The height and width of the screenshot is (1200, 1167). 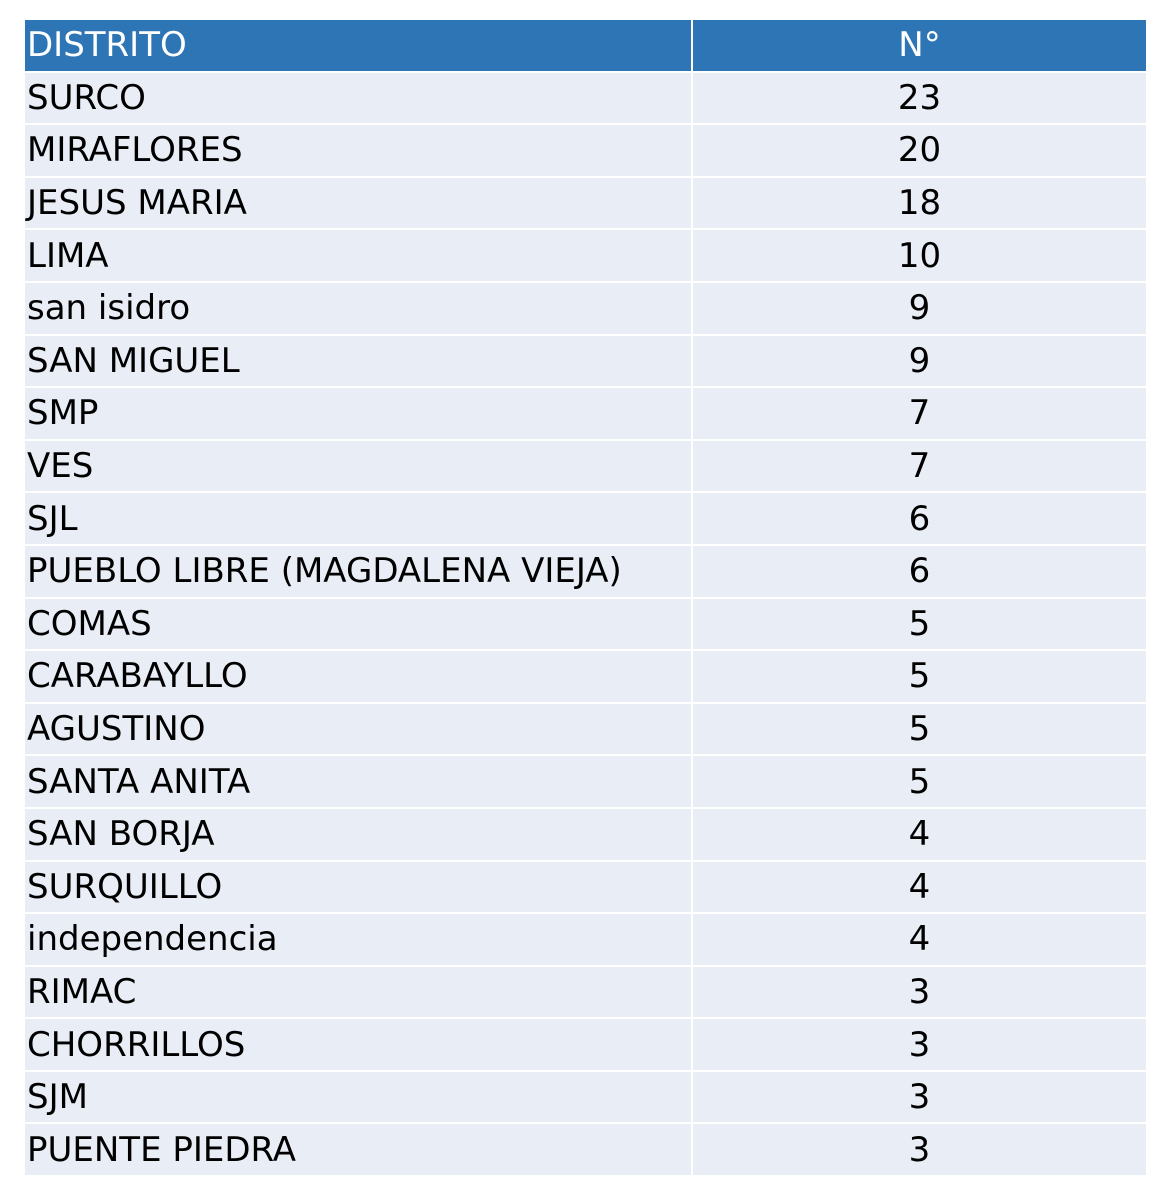 I want to click on table-row: JESUS MARIA 18, so click(x=586, y=203).